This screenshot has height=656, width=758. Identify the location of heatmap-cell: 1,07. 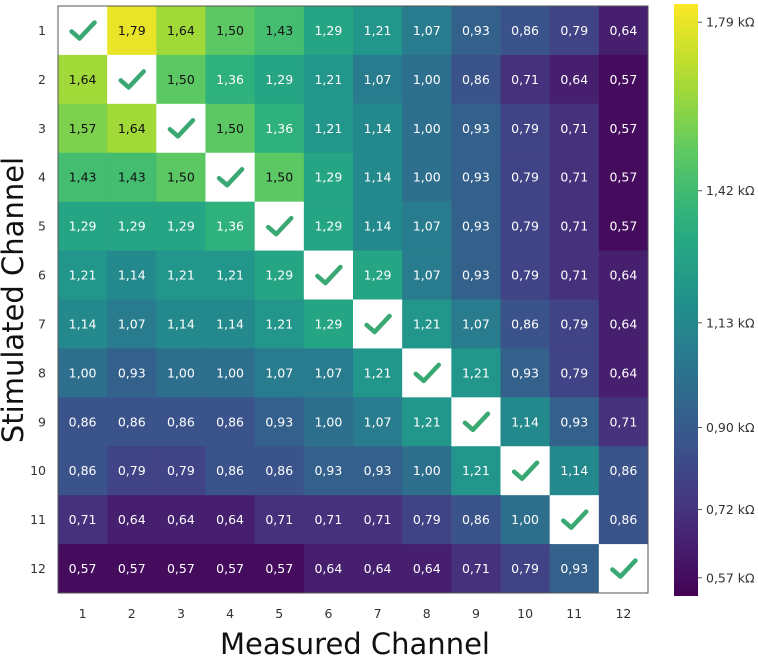
(427, 226).